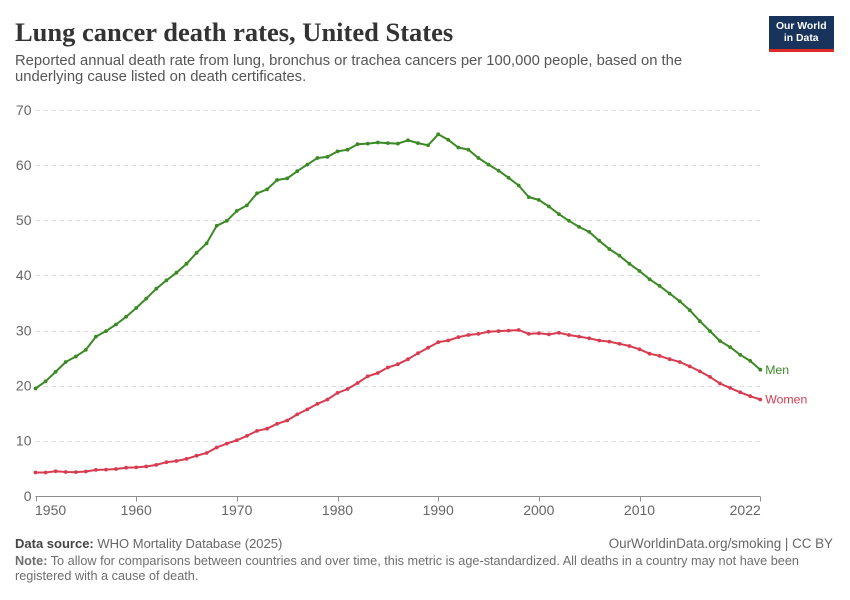 The height and width of the screenshot is (600, 850). Describe the element at coordinates (777, 370) in the screenshot. I see `svg-text: Men` at that location.